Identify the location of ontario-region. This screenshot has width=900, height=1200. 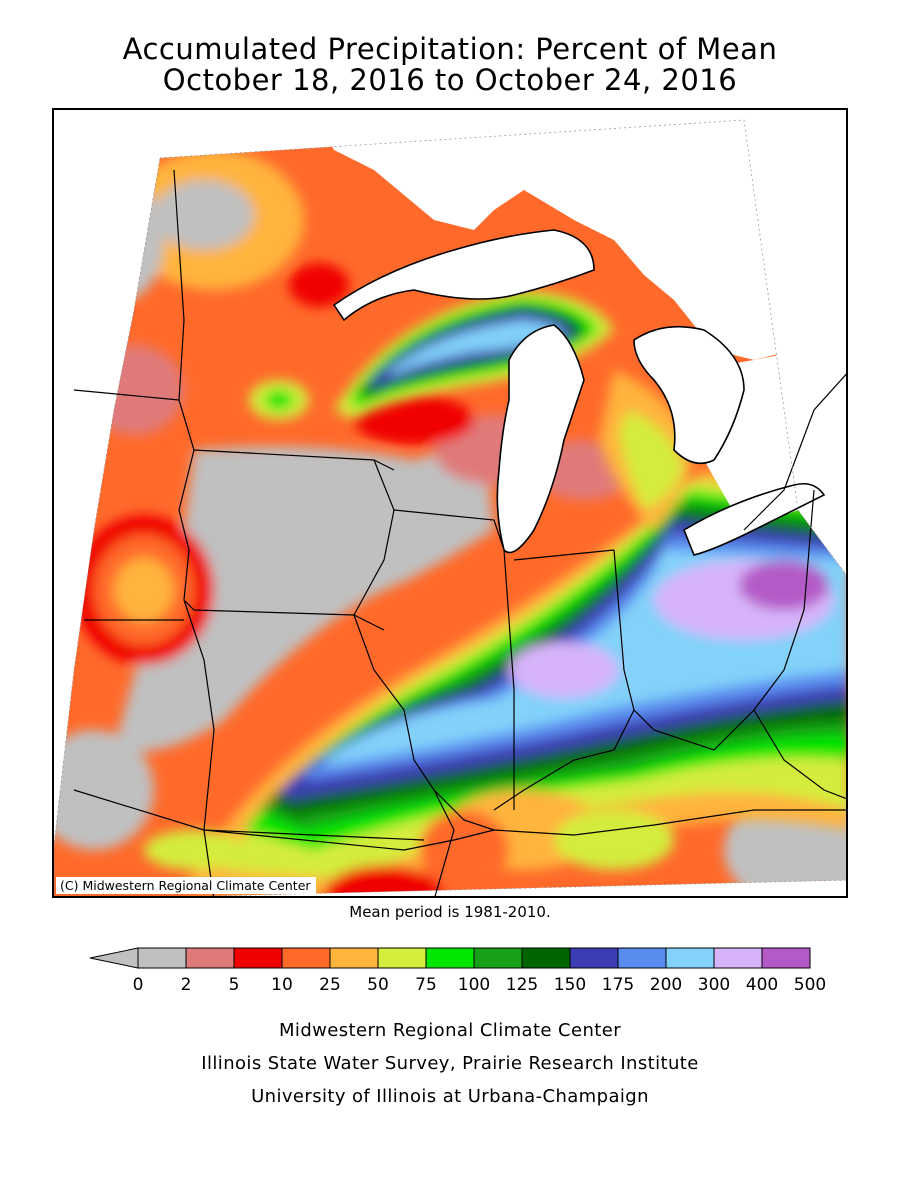
(550, 235).